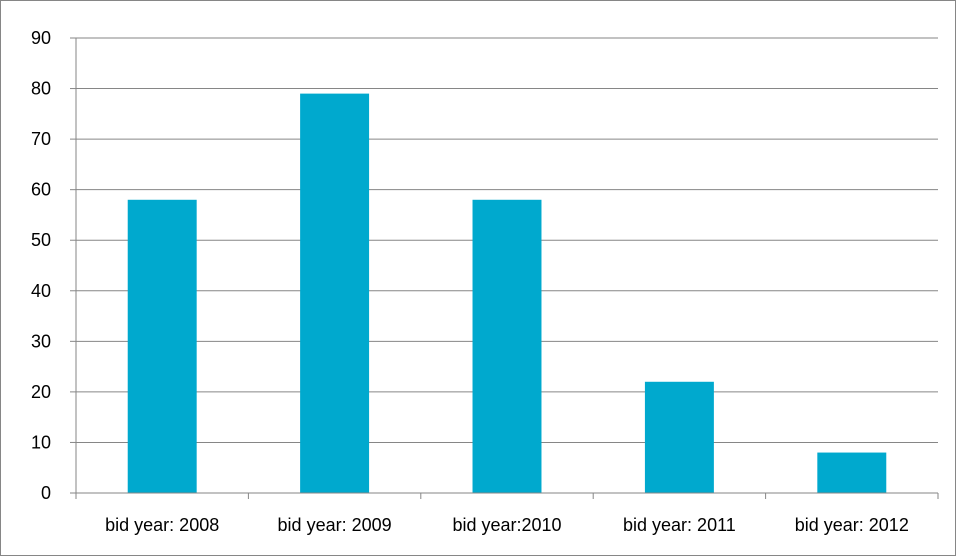 The height and width of the screenshot is (557, 956). I want to click on y-tick-label: 40, so click(41, 291).